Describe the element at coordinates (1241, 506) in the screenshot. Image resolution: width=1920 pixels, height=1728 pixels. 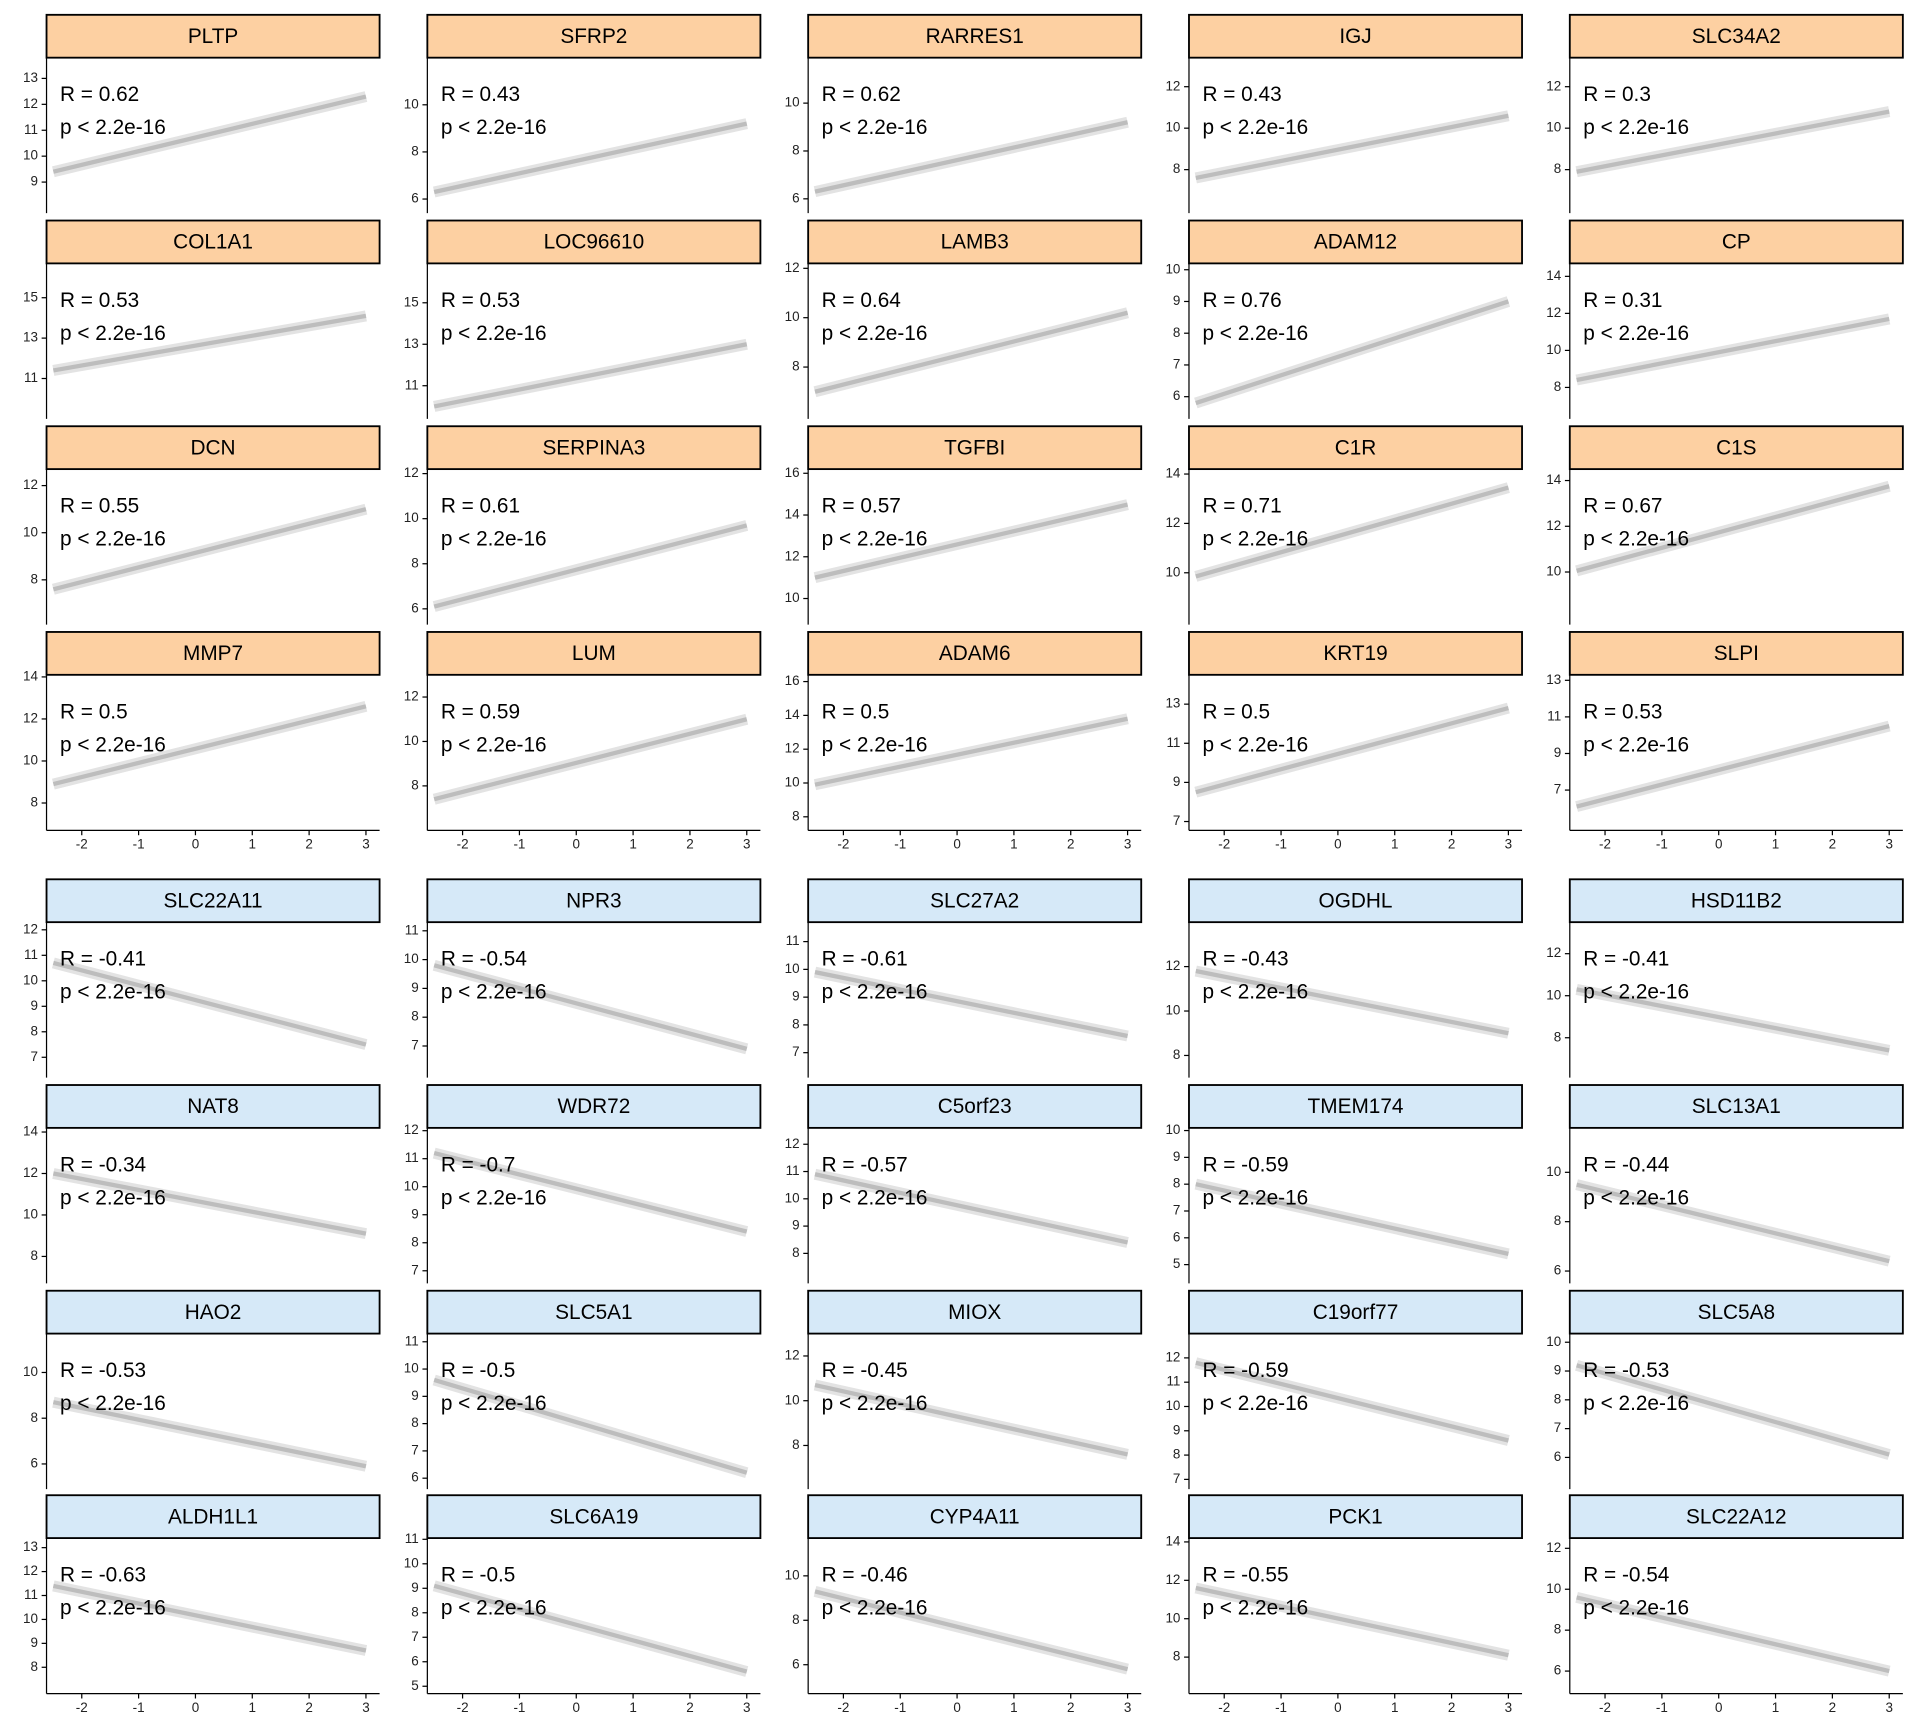
I see `annotation: R = 0.71` at that location.